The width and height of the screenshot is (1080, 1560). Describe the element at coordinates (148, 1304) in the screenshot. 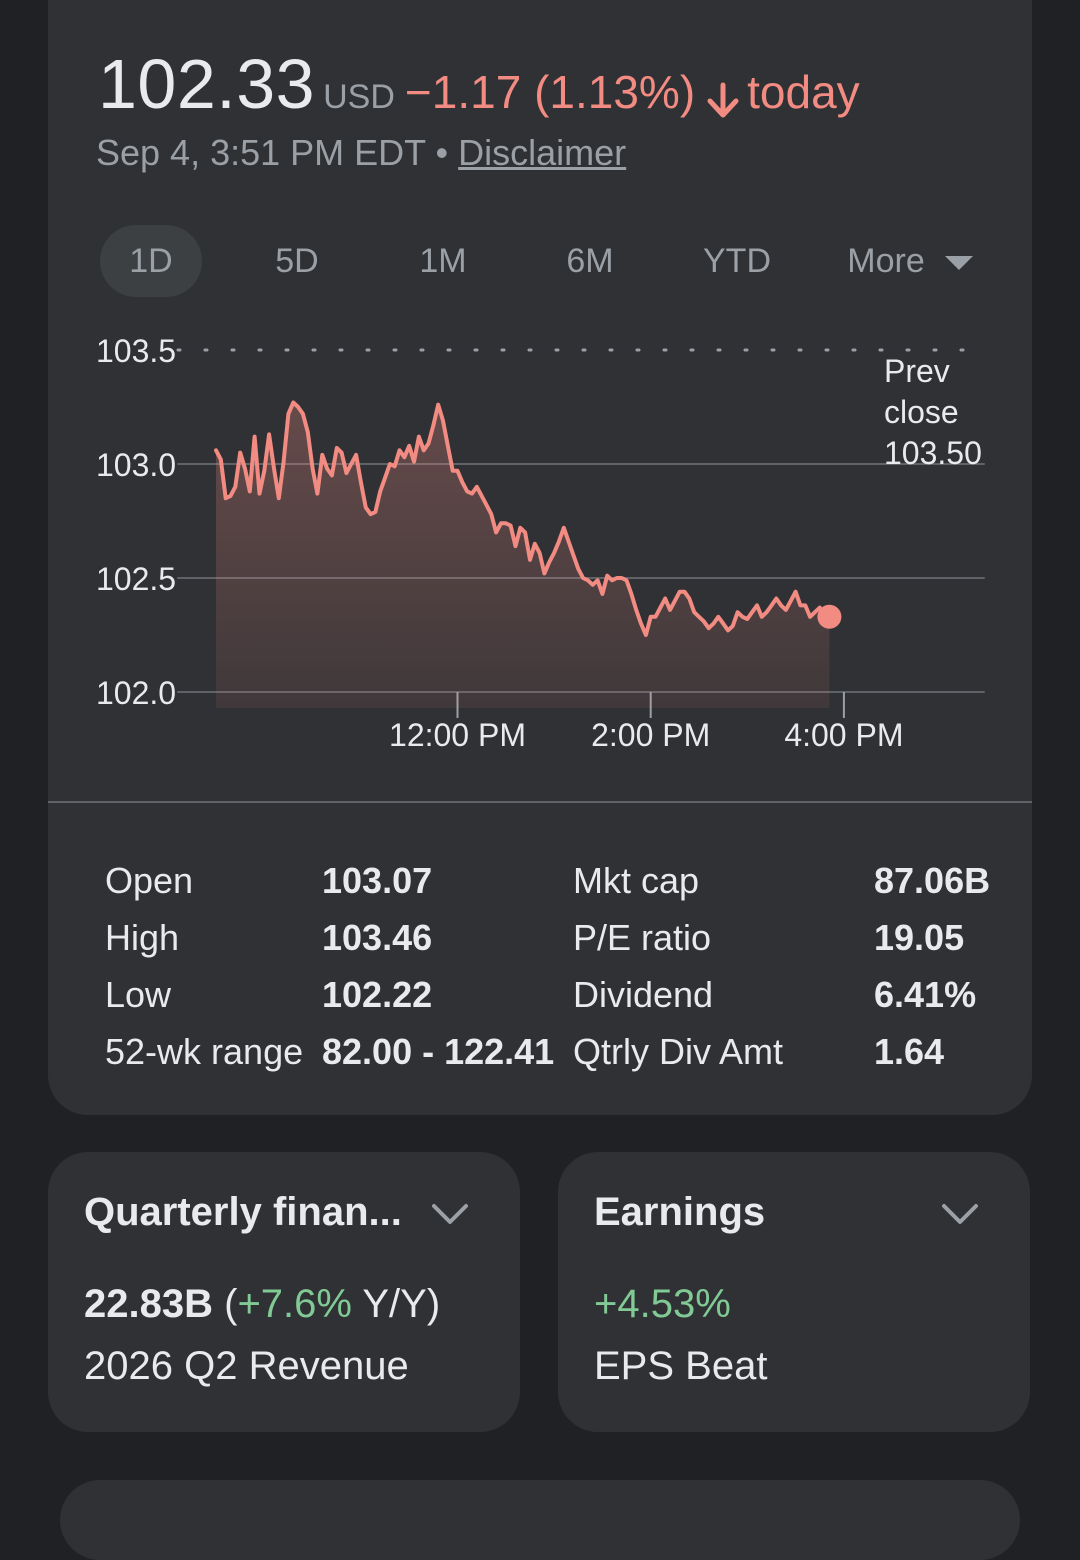

I see `revenue-value: 22.83B` at that location.